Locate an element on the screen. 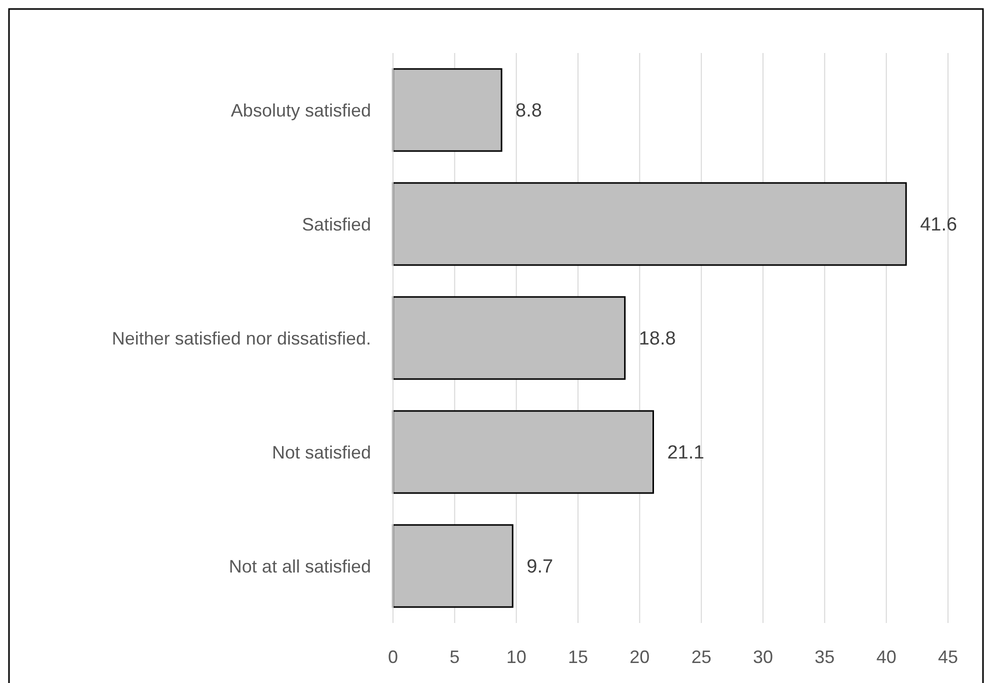 The image size is (992, 683). data-label: 9.7 is located at coordinates (540, 567).